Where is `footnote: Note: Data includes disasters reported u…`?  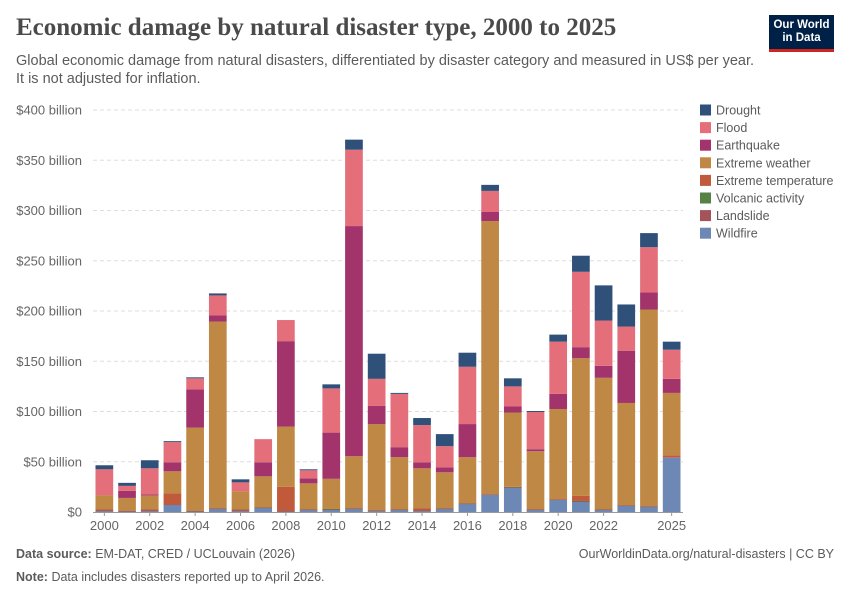
footnote: Note: Data includes disasters reported u… is located at coordinates (170, 577).